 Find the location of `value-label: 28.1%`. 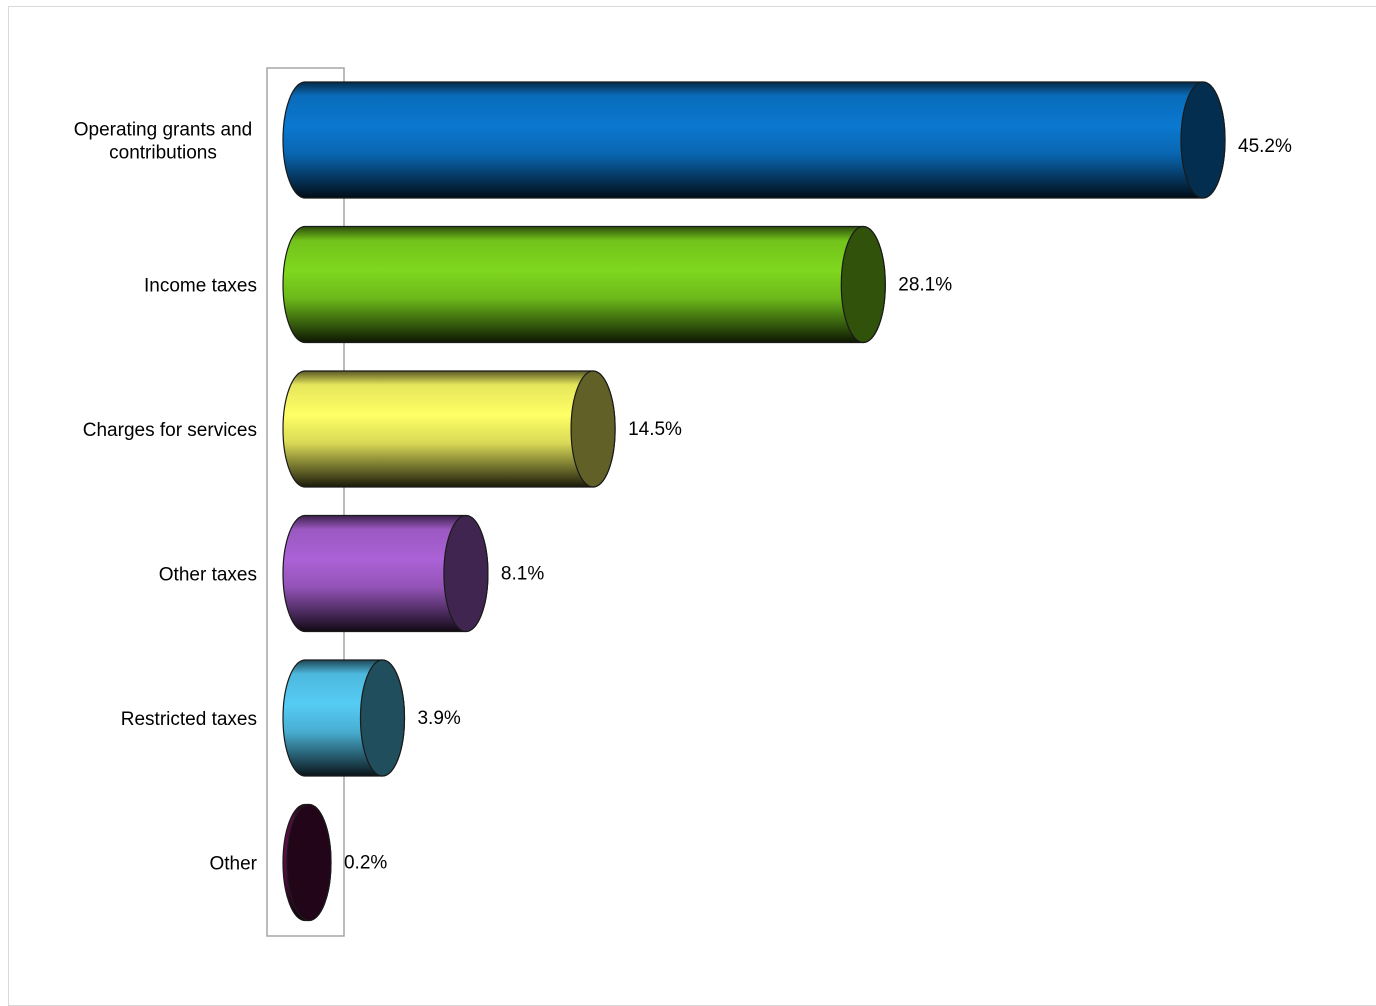

value-label: 28.1% is located at coordinates (925, 285).